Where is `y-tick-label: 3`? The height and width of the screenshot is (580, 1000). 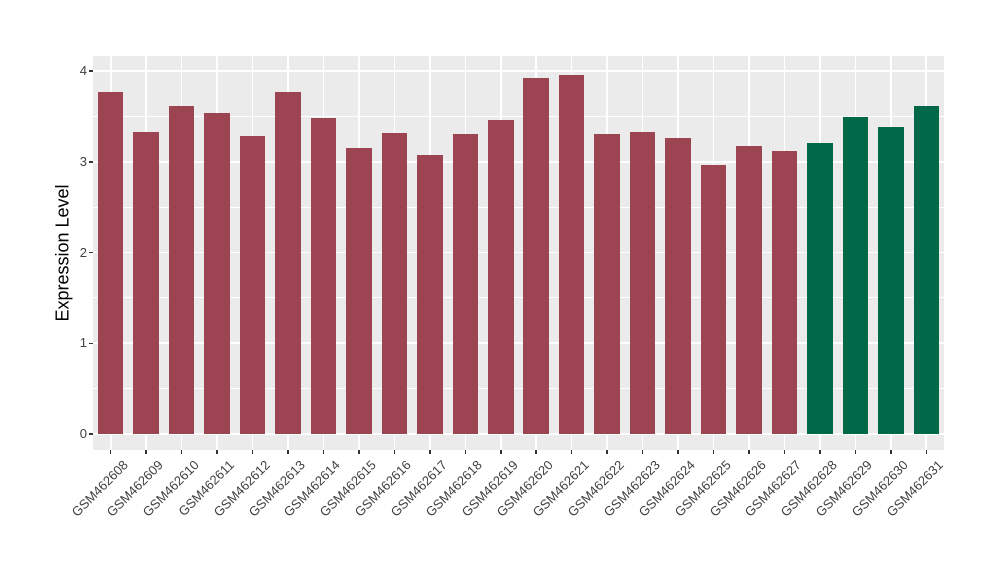 y-tick-label: 3 is located at coordinates (83, 161).